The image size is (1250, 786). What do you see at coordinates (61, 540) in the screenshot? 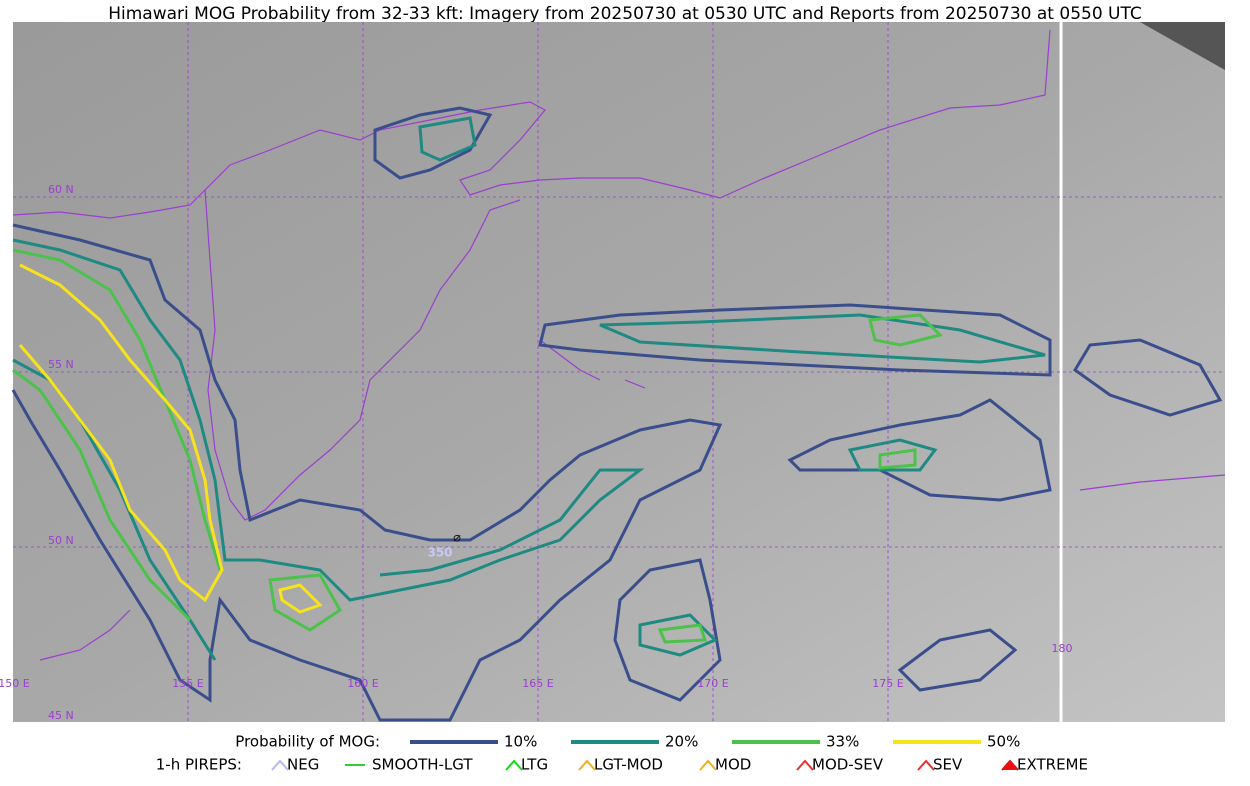
I see `latitude-label: 50 N` at bounding box center [61, 540].